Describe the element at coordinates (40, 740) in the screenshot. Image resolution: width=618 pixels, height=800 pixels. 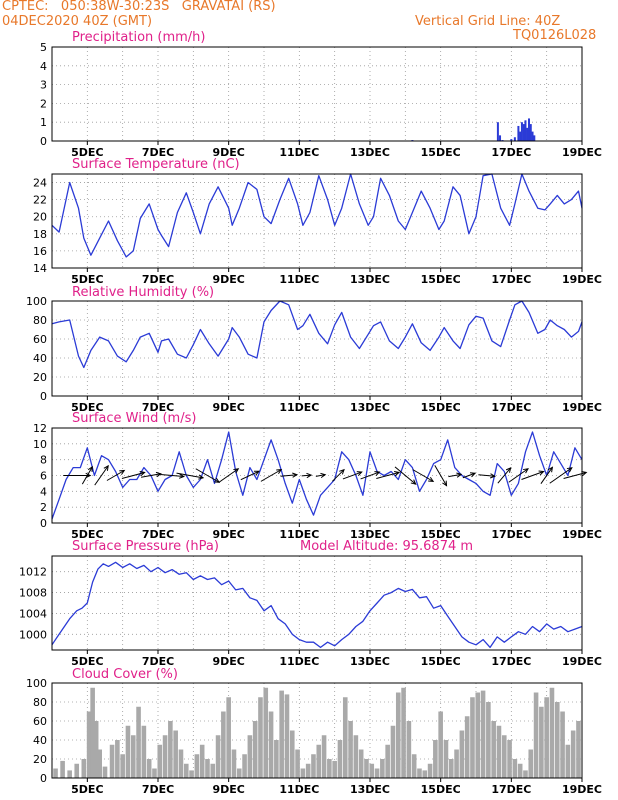
I see `y-tick-label: 40` at that location.